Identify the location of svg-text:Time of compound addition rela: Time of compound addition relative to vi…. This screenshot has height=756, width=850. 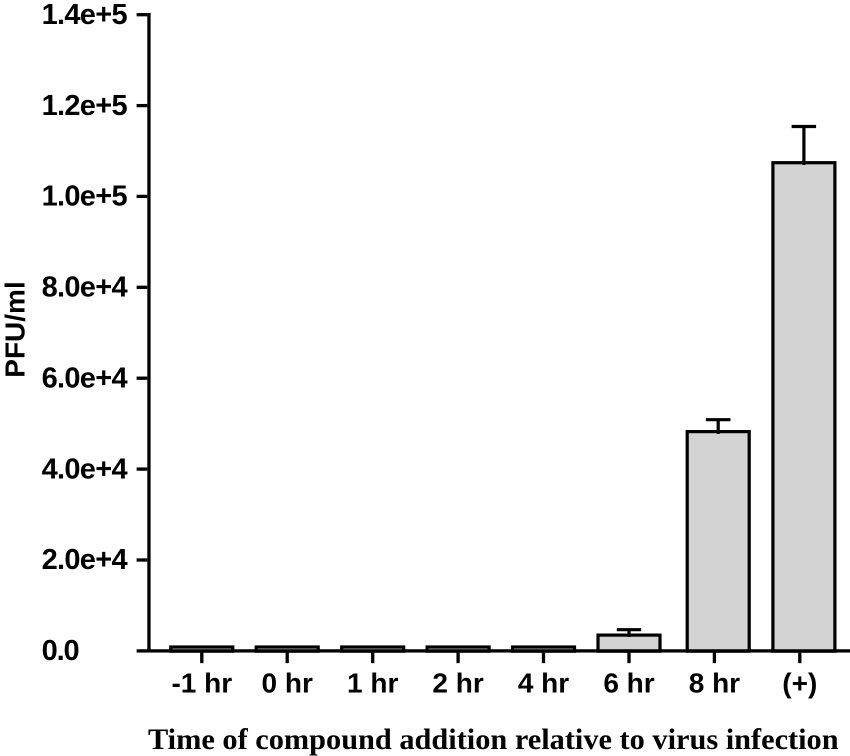
(493, 739).